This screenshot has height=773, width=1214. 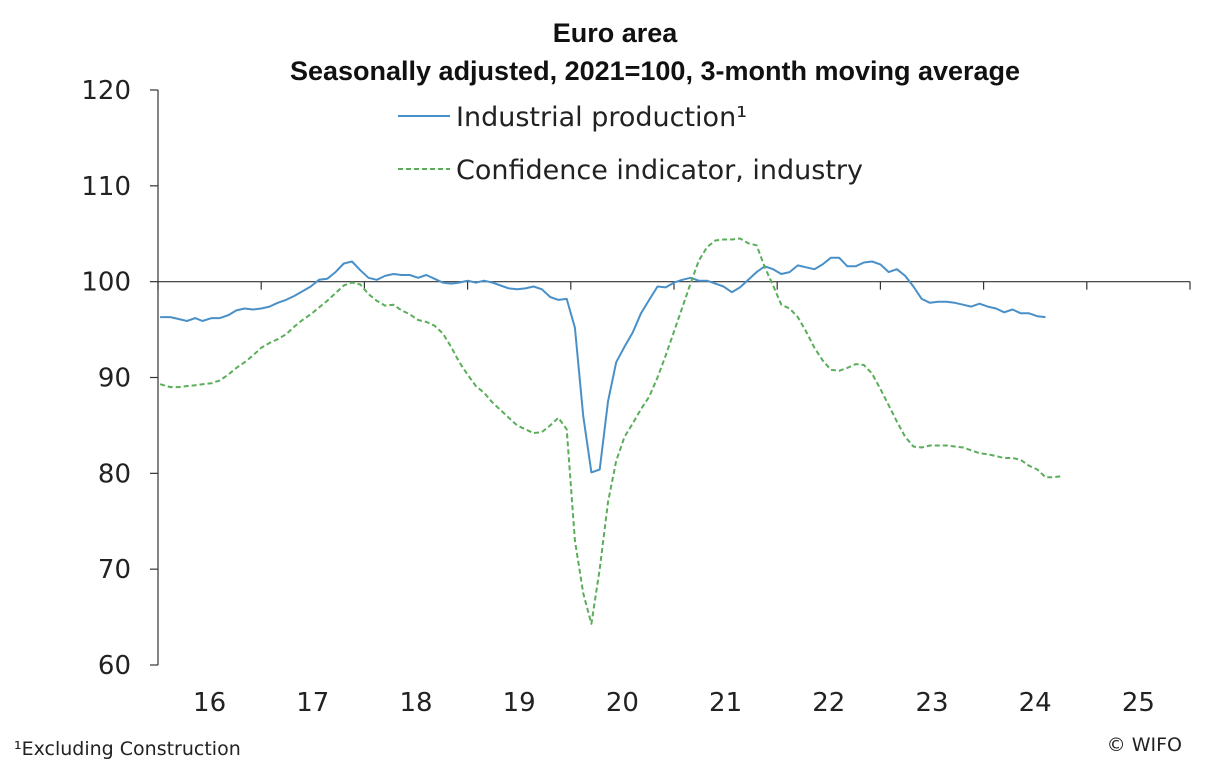 What do you see at coordinates (1144, 745) in the screenshot?
I see `source-credit: © WIFO` at bounding box center [1144, 745].